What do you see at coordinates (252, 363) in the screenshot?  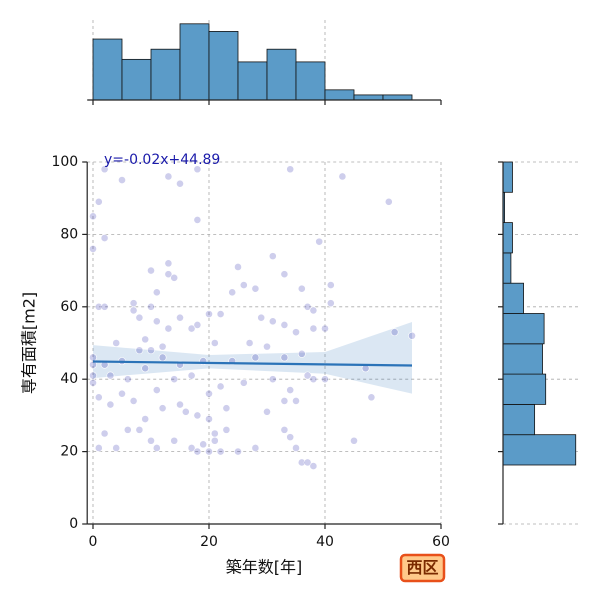 I see `regression-line` at bounding box center [252, 363].